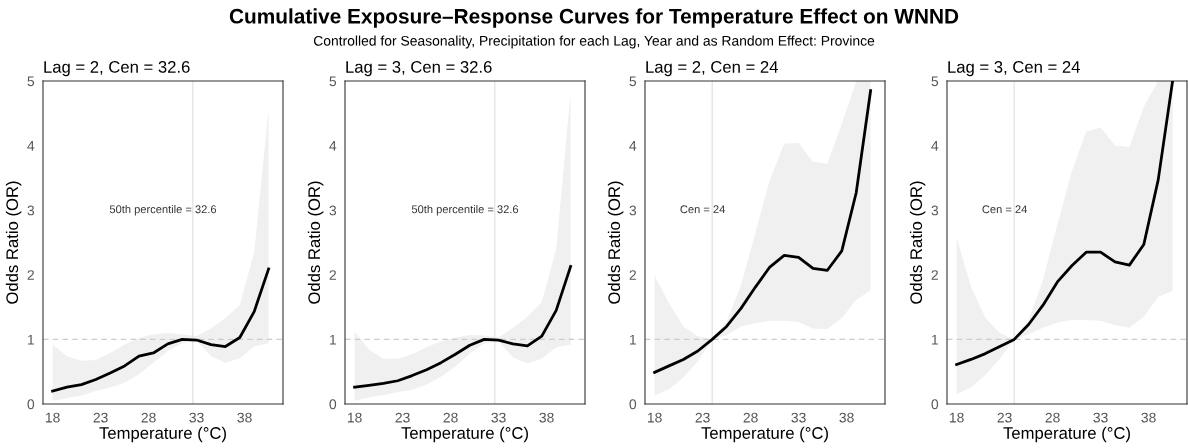 This screenshot has height=448, width=1188. I want to click on text: Controlled for Seasonality, Precipitation for each Lag, Year and as Random Effect: Province, so click(594, 42).